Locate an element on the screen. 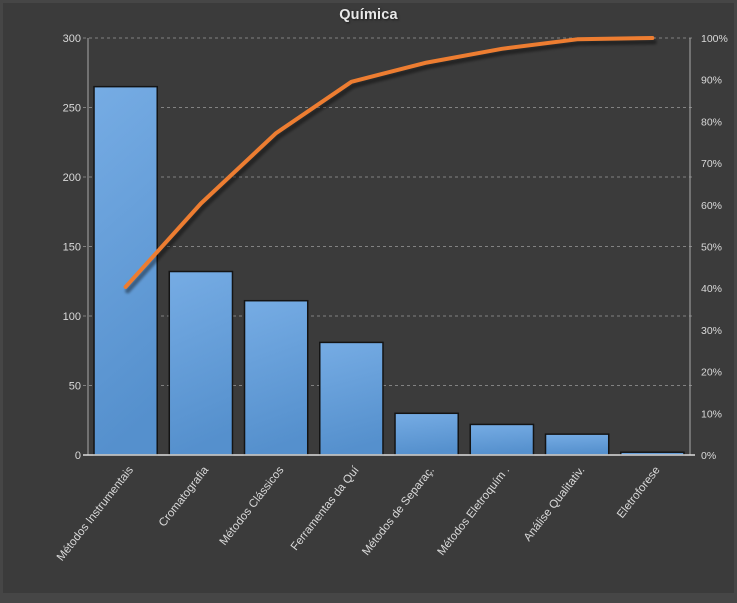 The height and width of the screenshot is (603, 737). category-label: Métodos de Separaç. is located at coordinates (398, 511).